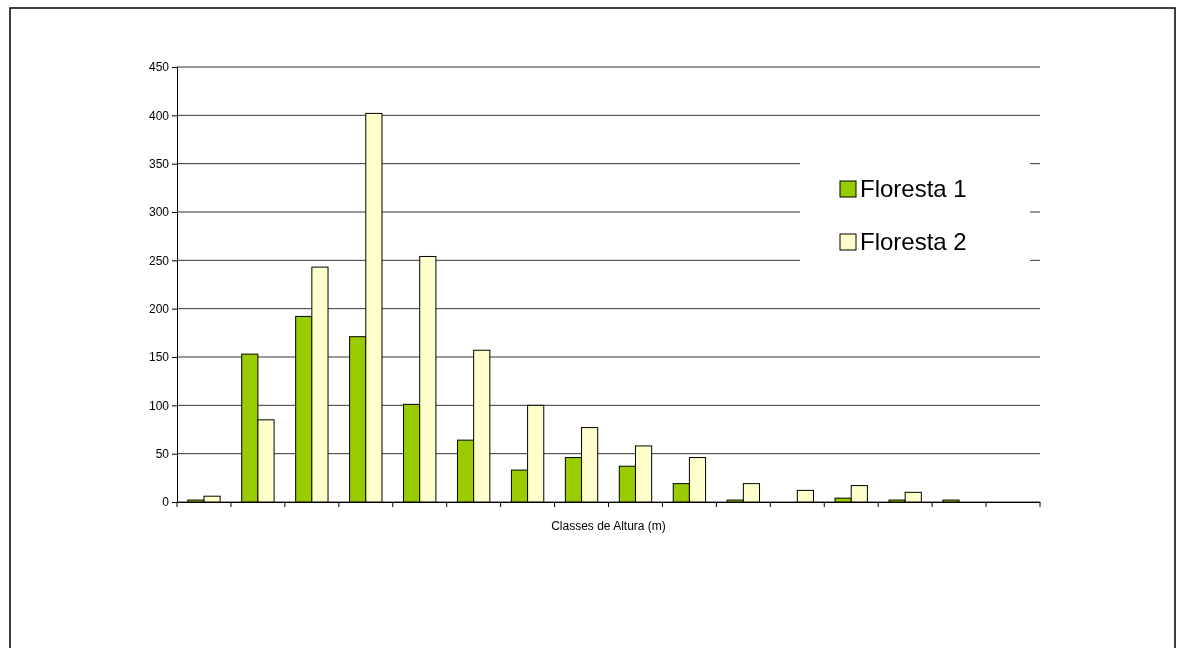  What do you see at coordinates (159, 260) in the screenshot?
I see `y-tick-label: 250` at bounding box center [159, 260].